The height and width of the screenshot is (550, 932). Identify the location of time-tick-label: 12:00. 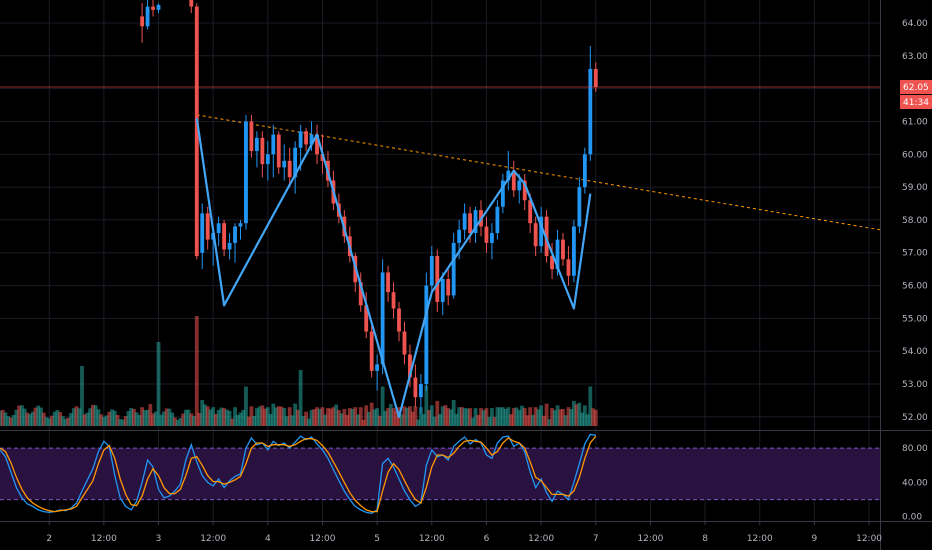
(760, 539).